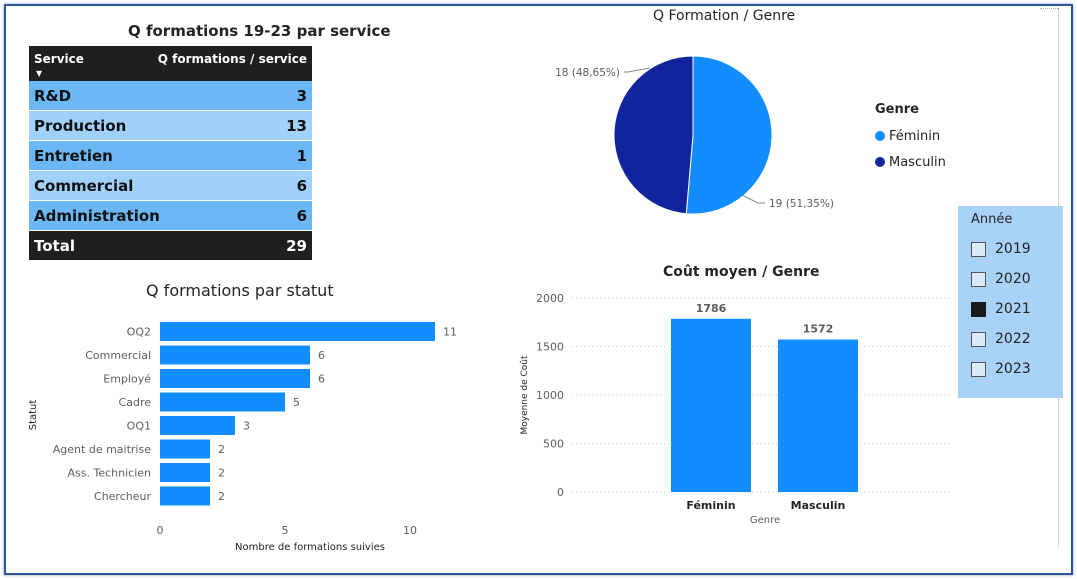 Image resolution: width=1077 pixels, height=579 pixels. Describe the element at coordinates (296, 245) in the screenshot. I see `total-value: 29` at that location.